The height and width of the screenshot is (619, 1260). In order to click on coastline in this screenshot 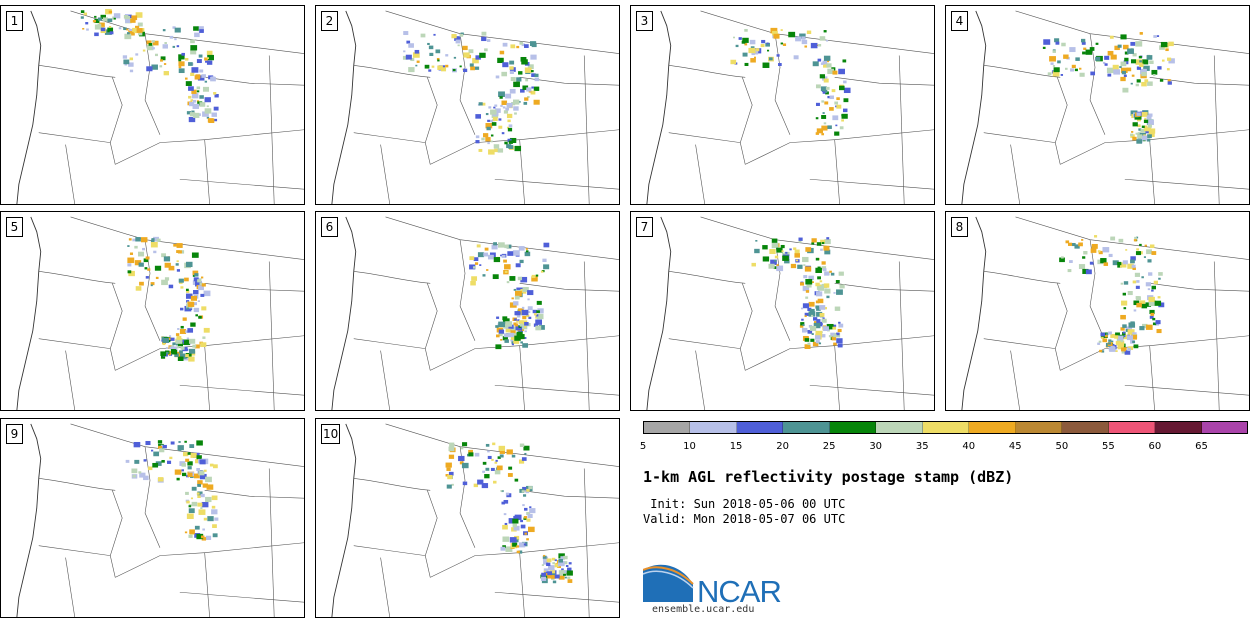, I will do `click(974, 313)`.